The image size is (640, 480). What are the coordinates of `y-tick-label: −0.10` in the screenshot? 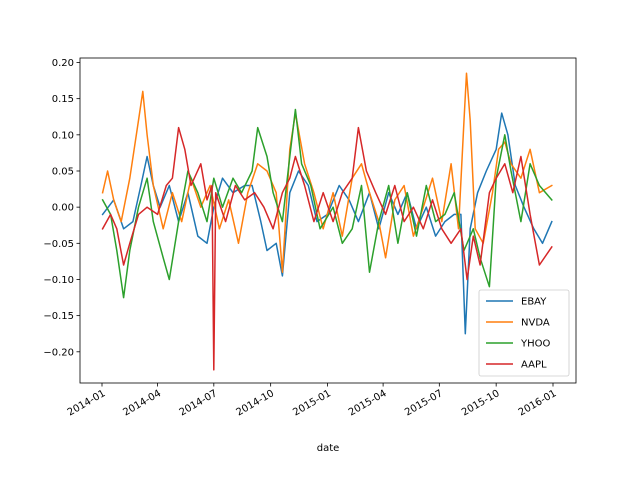 It's located at (58, 280).